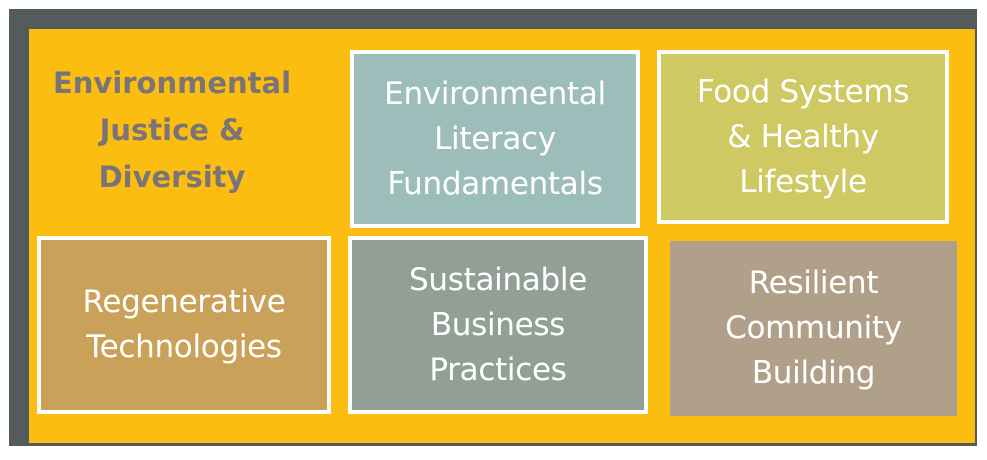 The height and width of the screenshot is (460, 987). I want to click on tile-resilient-community: Resilient Community Building, so click(813, 328).